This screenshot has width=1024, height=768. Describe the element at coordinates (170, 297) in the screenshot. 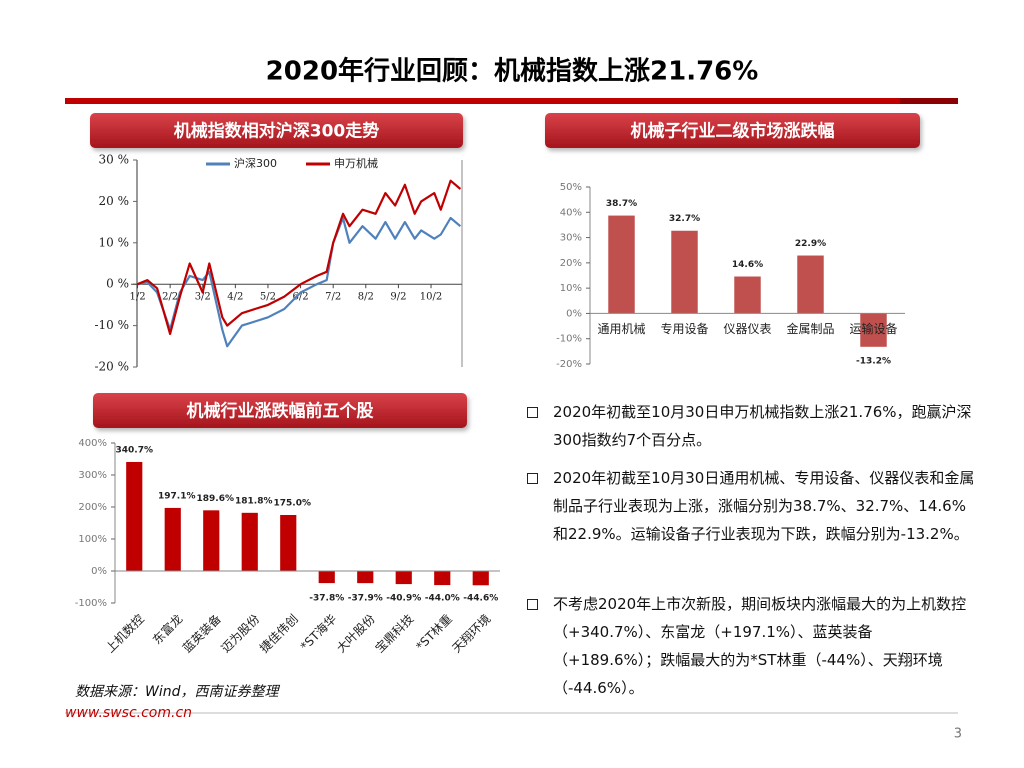

I see `x-tick-label: 2/2` at that location.